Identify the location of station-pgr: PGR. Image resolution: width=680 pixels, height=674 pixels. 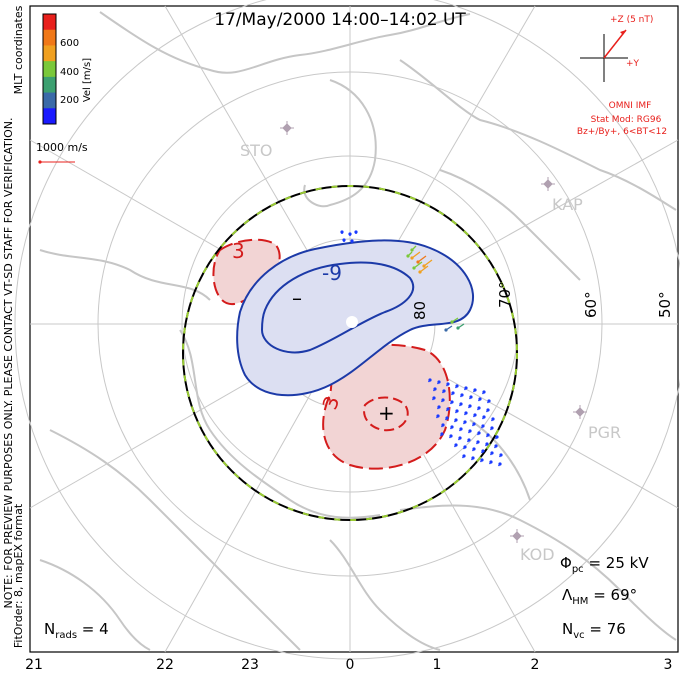
(597, 423).